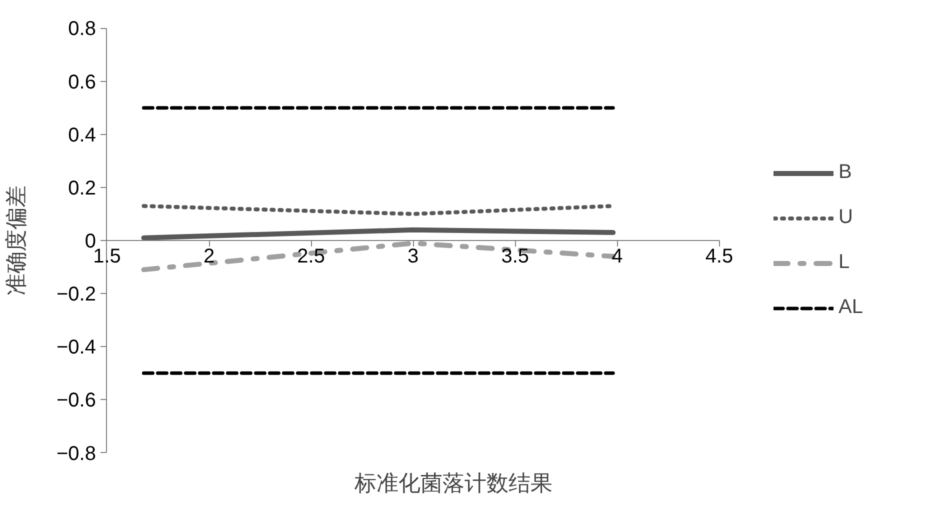  What do you see at coordinates (90, 241) in the screenshot?
I see `y-tick-label: 0` at bounding box center [90, 241].